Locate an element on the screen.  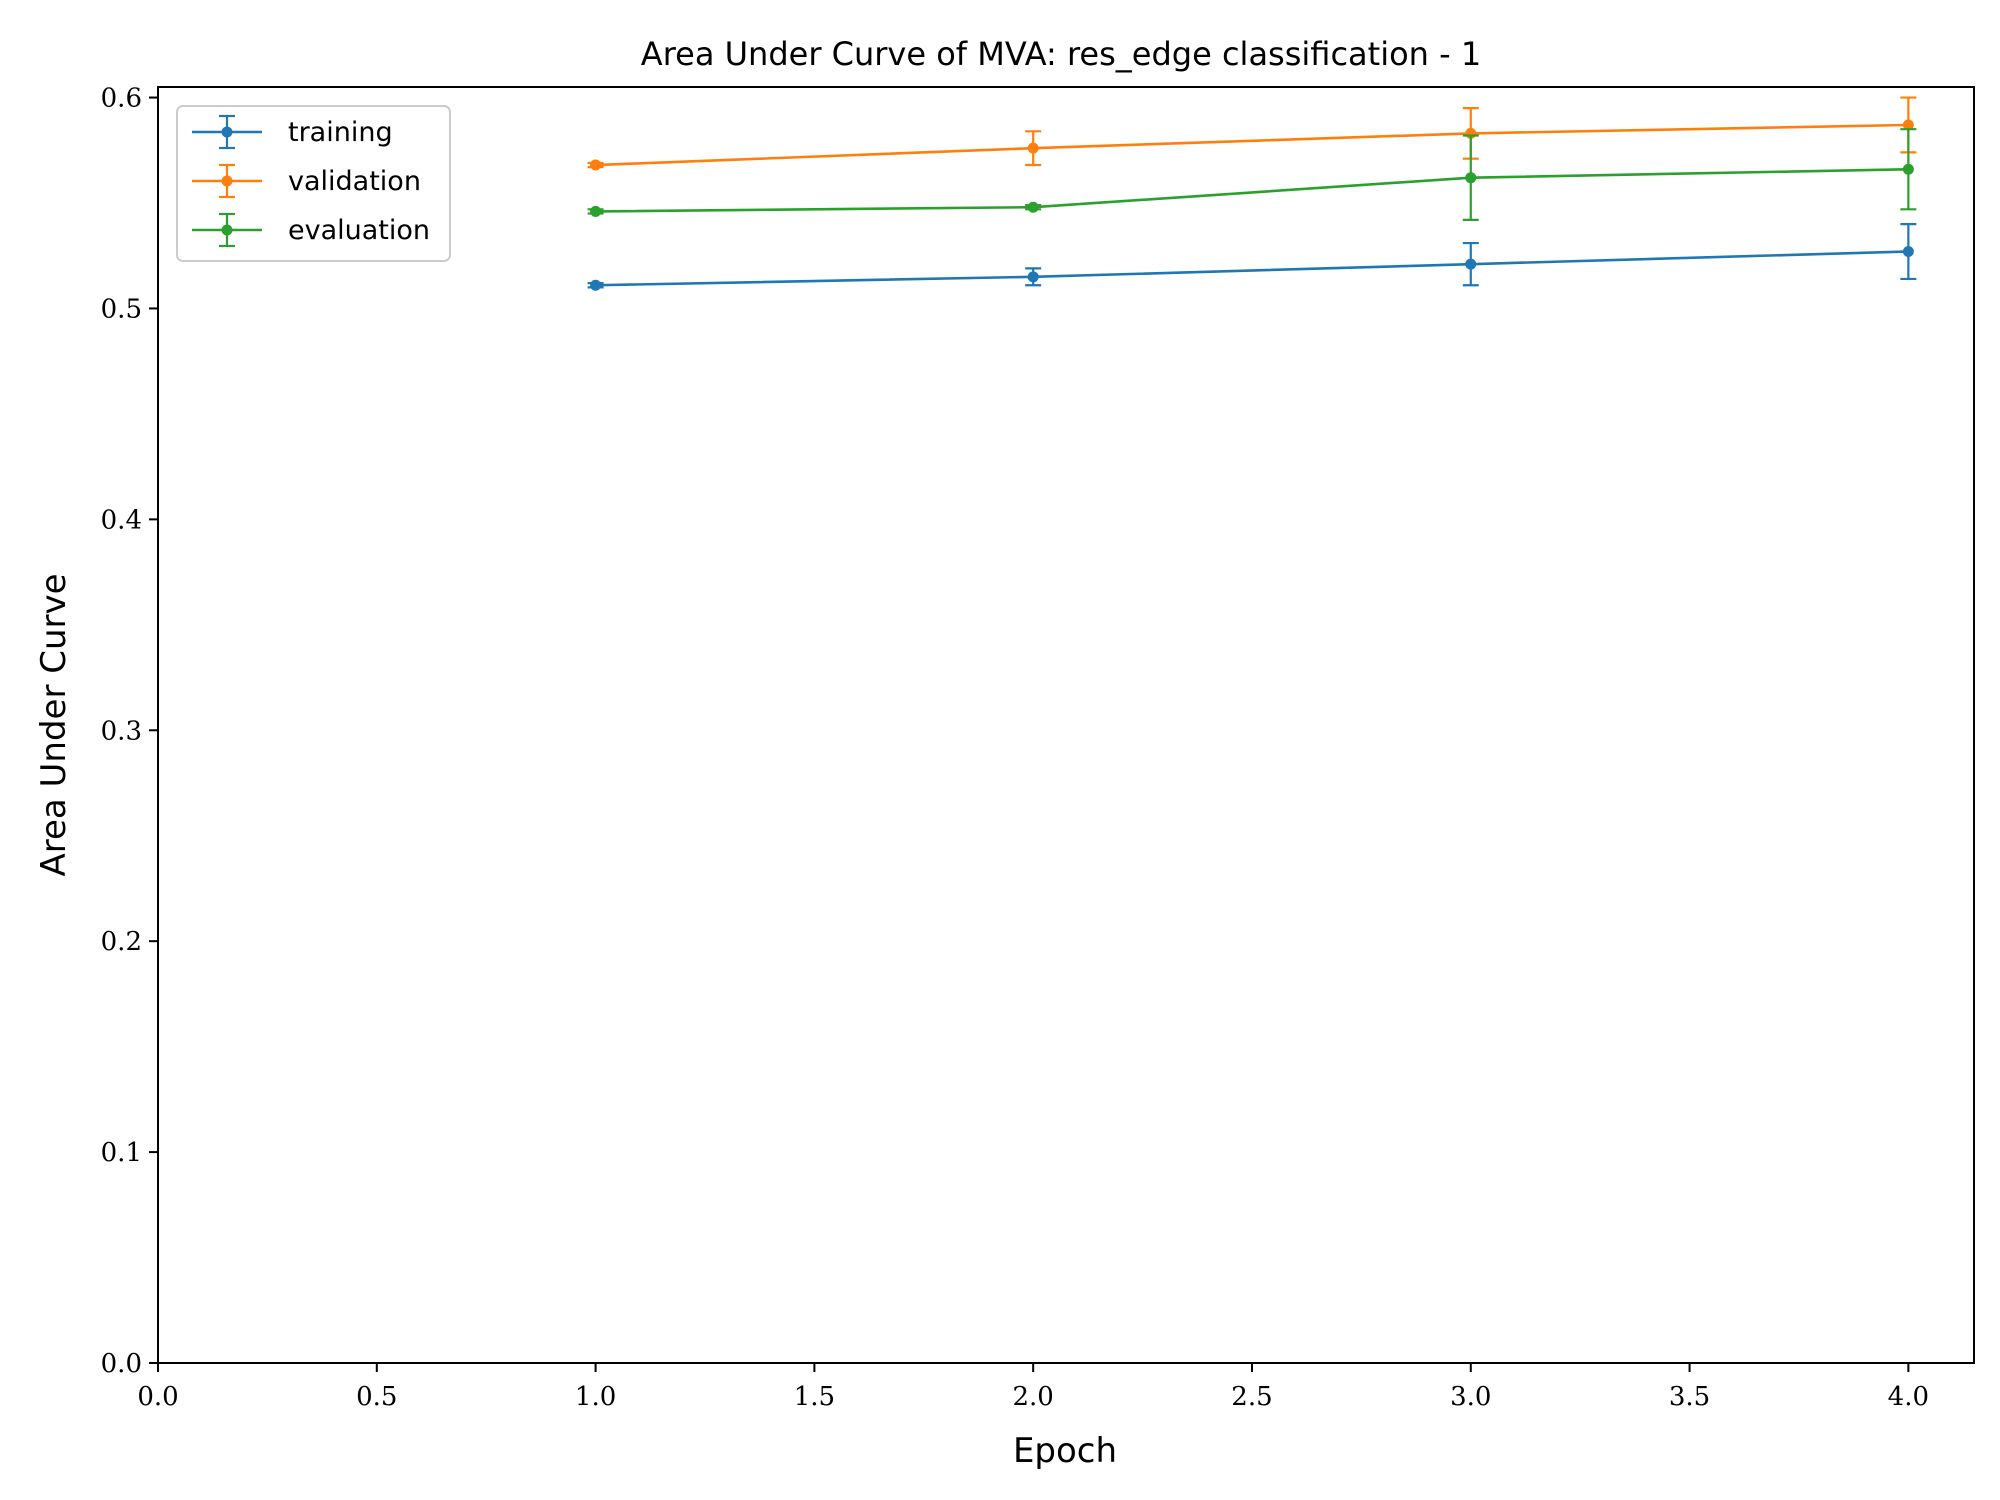
x-tick-label: 2.5 is located at coordinates (1251, 1397).